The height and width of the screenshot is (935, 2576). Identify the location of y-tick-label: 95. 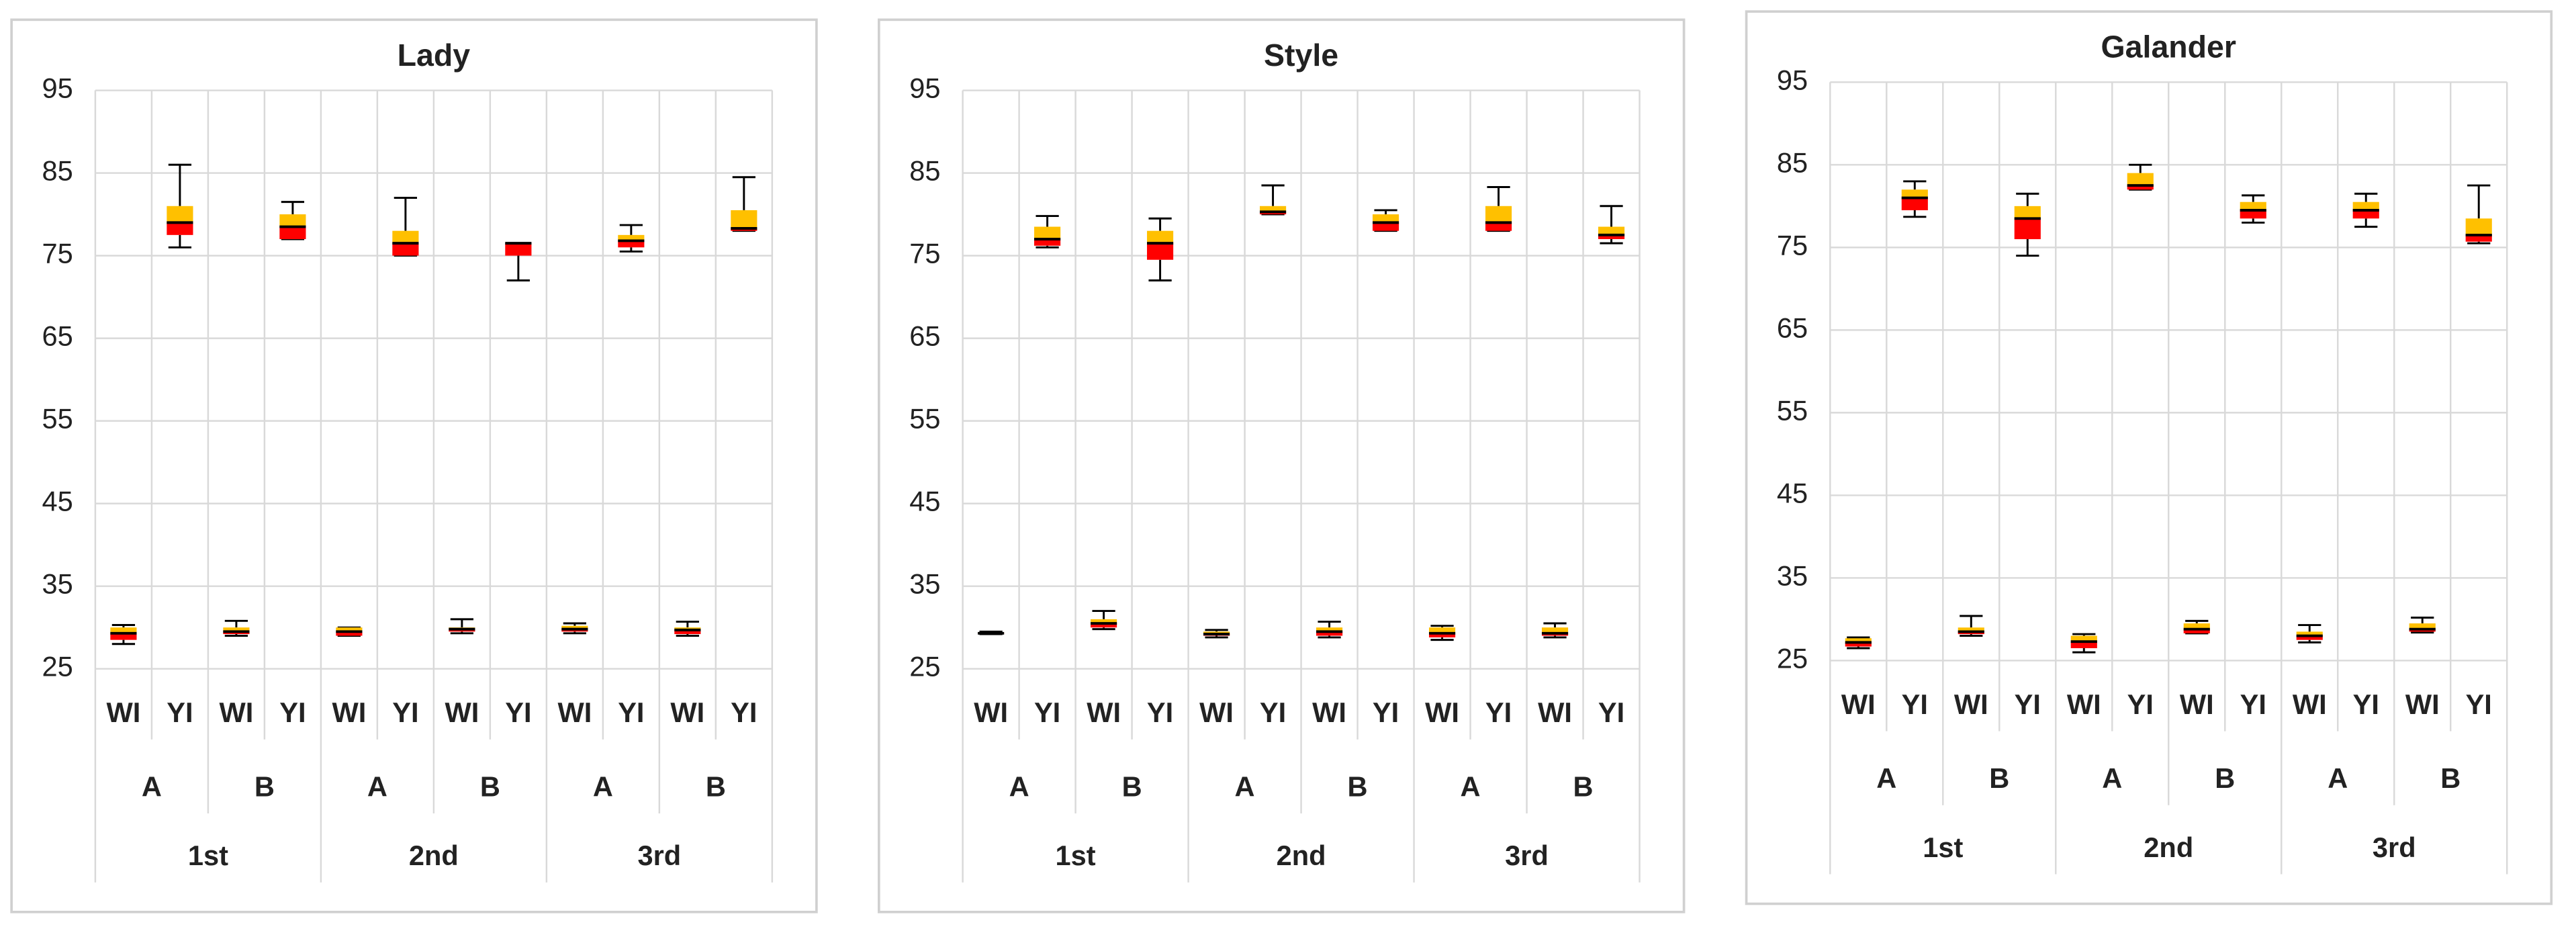
(1792, 79).